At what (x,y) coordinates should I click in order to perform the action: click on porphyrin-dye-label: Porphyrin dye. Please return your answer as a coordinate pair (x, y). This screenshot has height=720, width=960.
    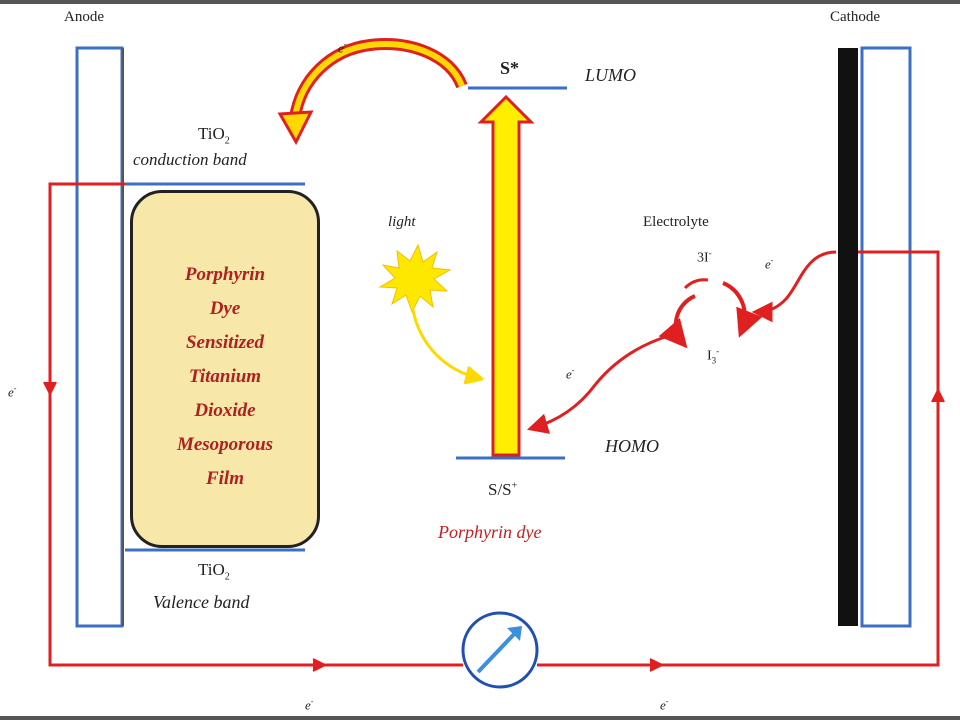
    Looking at the image, I should click on (490, 532).